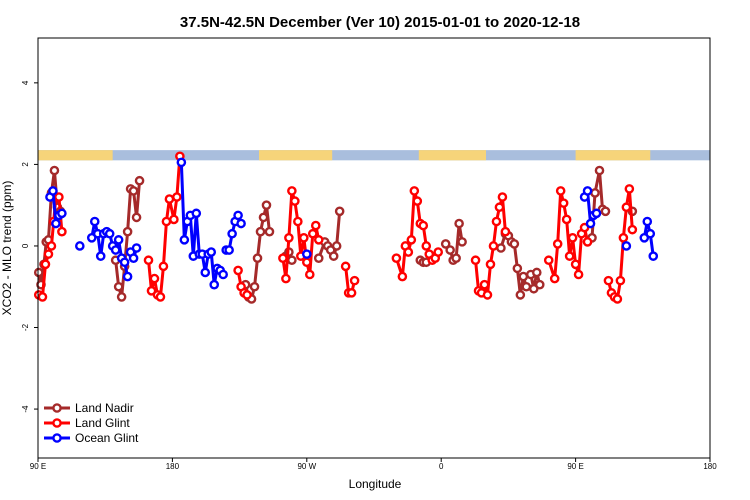 The width and height of the screenshot is (750, 500). What do you see at coordinates (306, 466) in the screenshot?
I see `x-tick-label: 90 W` at bounding box center [306, 466].